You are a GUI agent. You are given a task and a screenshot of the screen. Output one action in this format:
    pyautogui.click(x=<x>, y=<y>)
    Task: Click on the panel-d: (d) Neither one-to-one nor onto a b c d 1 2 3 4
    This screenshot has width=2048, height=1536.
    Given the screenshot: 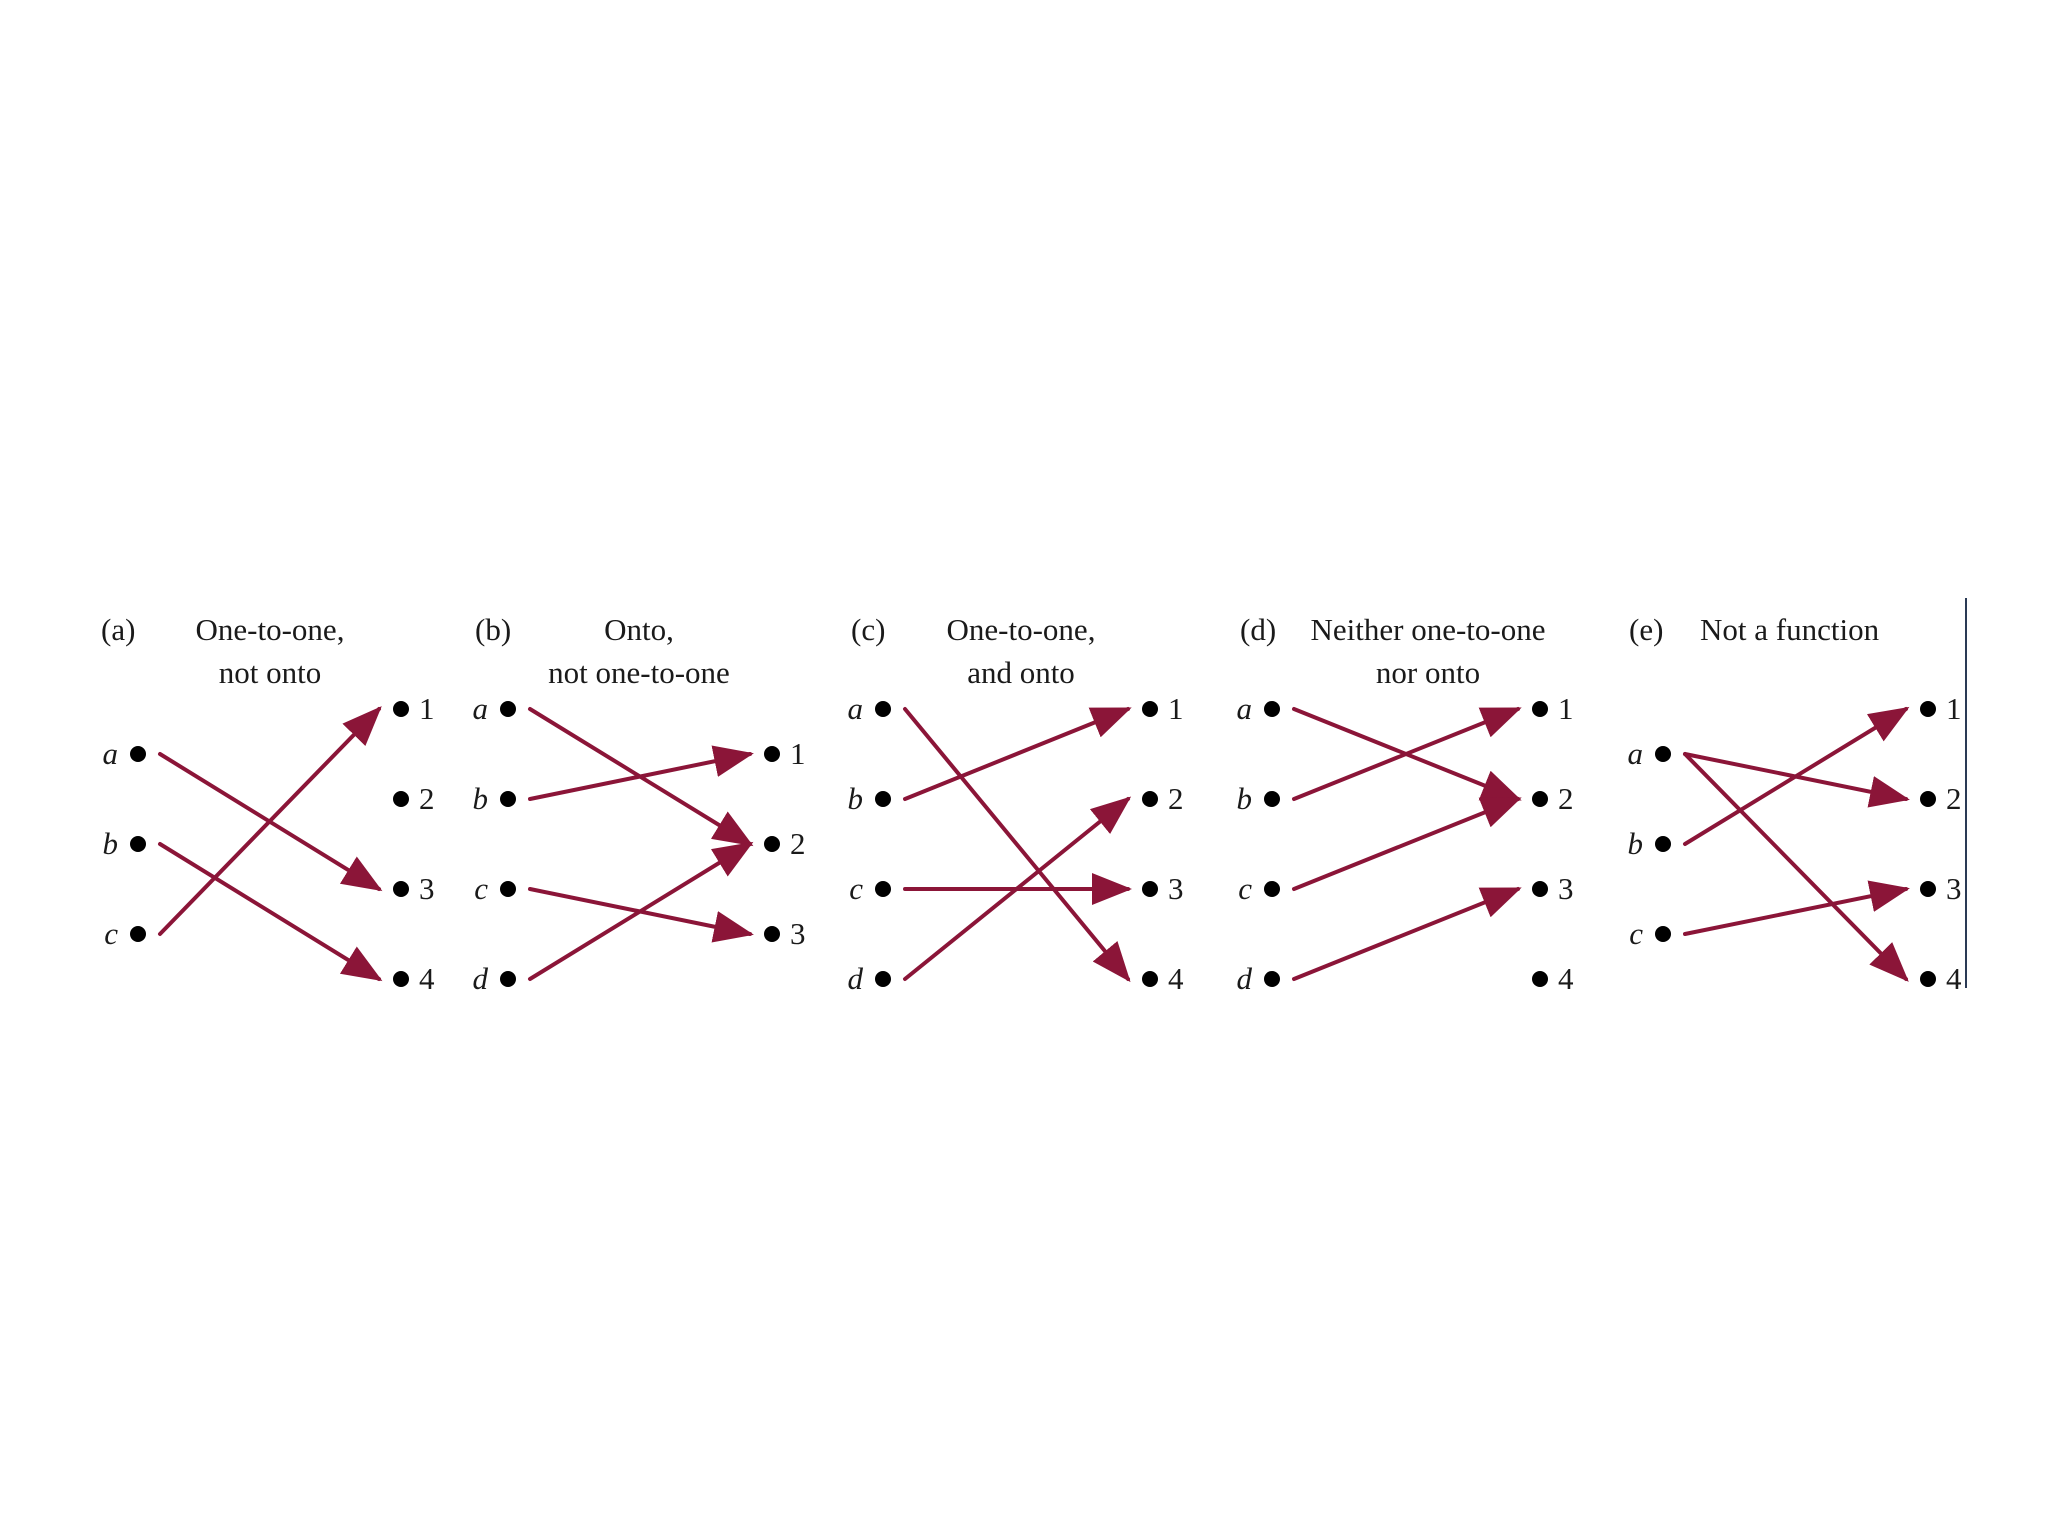 What is the action you would take?
    pyautogui.click(x=1406, y=804)
    